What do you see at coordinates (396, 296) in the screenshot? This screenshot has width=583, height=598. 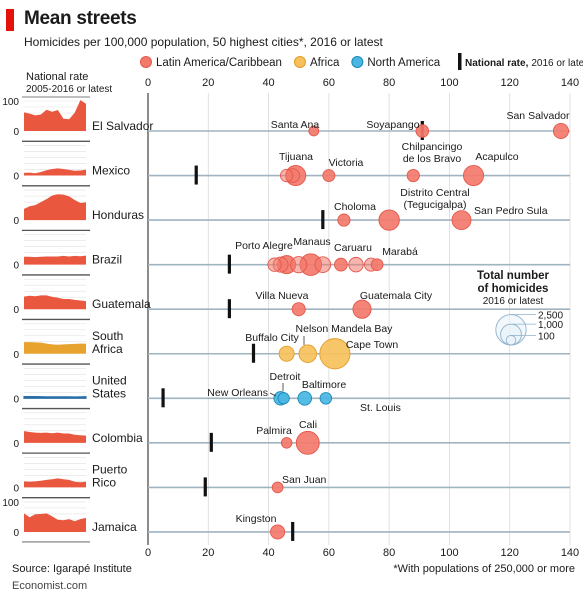 I see `city-label-guatemala-city: Guatemala City` at bounding box center [396, 296].